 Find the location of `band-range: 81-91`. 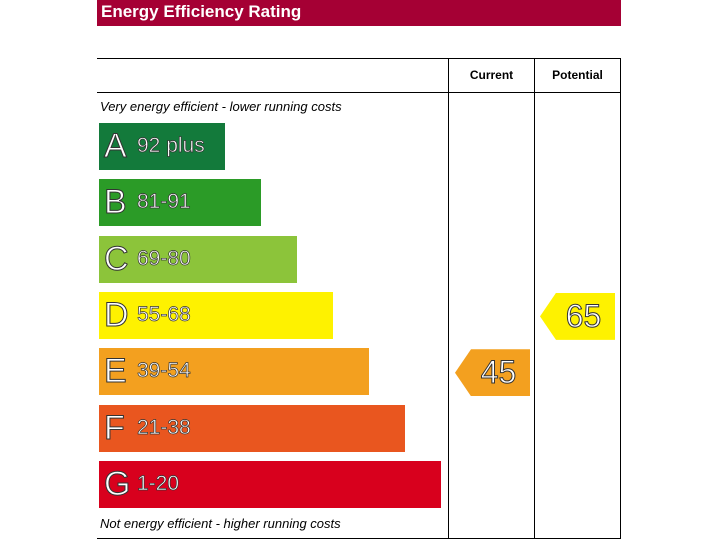

band-range: 81-91 is located at coordinates (164, 202).